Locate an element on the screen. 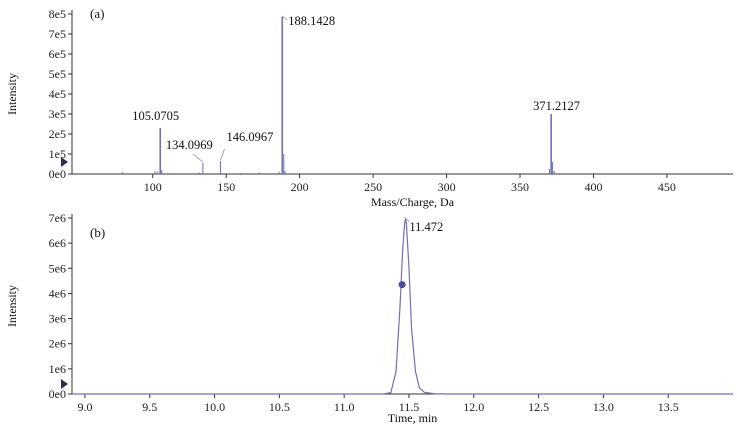 The image size is (737, 426). y-tick-label: 3e6 is located at coordinates (57, 319).